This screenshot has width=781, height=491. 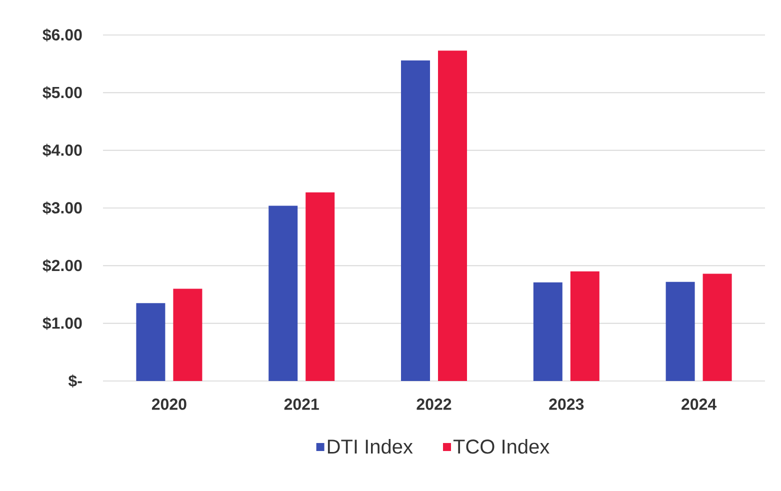 I want to click on x-tick-label: 2020, so click(x=169, y=404).